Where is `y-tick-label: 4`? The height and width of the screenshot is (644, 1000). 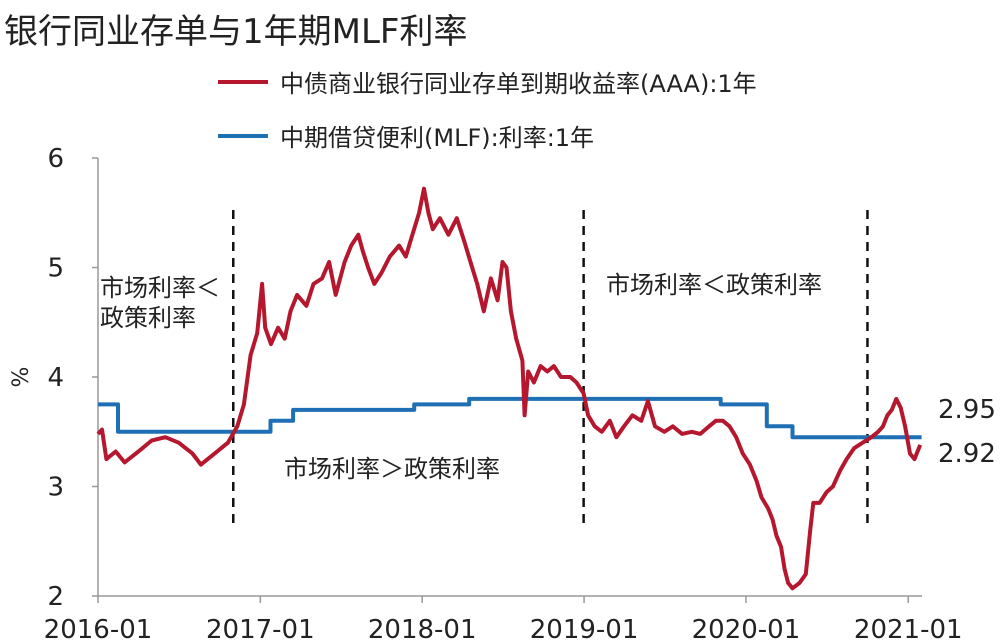 y-tick-label: 4 is located at coordinates (55, 378).